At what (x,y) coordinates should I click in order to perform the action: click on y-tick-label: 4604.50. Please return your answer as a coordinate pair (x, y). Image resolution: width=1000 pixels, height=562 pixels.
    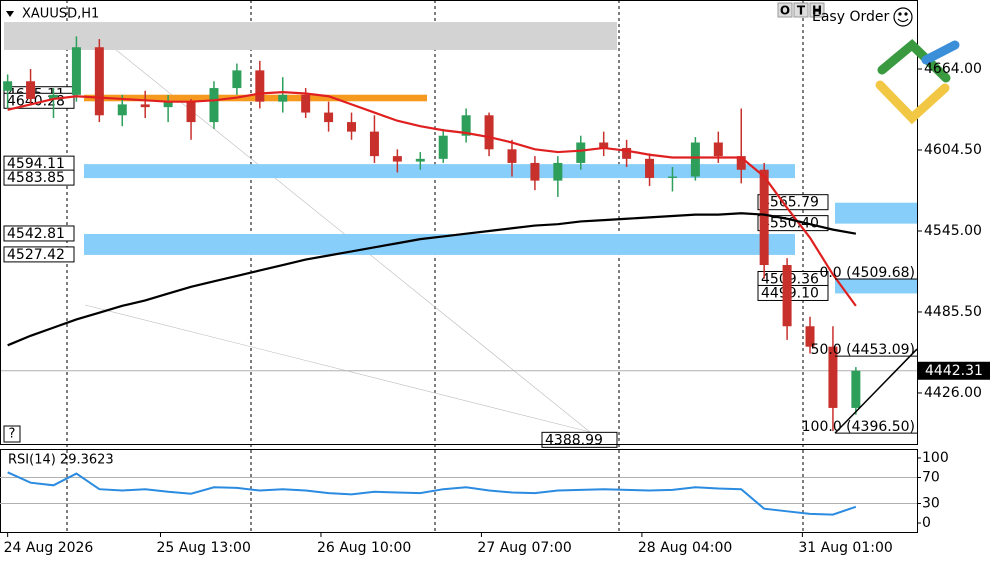
    Looking at the image, I should click on (953, 150).